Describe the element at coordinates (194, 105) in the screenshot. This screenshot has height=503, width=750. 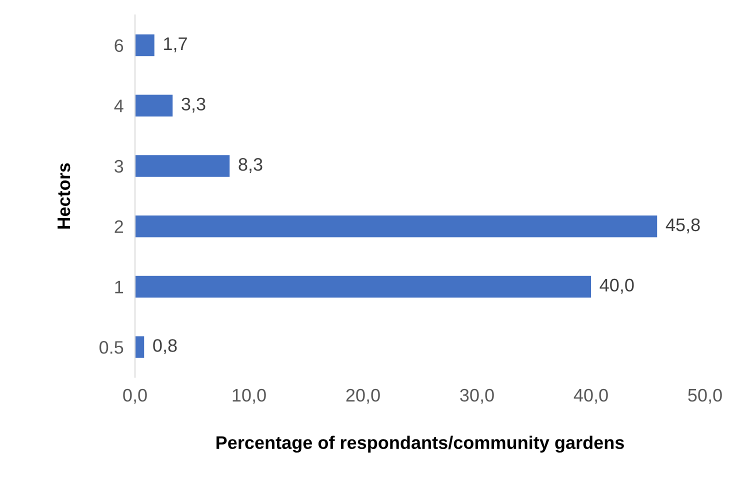
I see `data-label: 3,3` at that location.